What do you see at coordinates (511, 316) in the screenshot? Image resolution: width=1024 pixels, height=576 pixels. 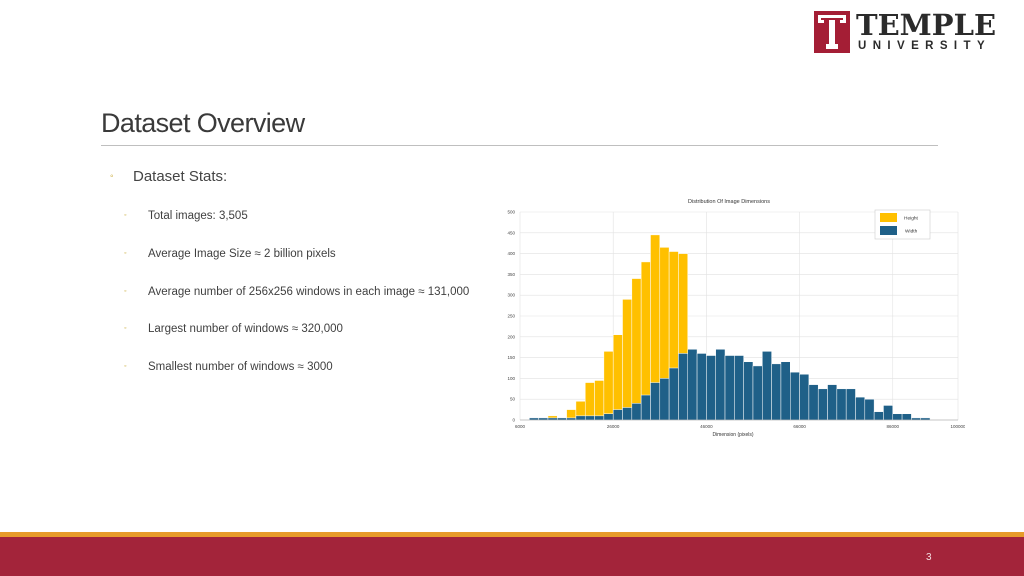 I see `y-tick-label: 250` at bounding box center [511, 316].